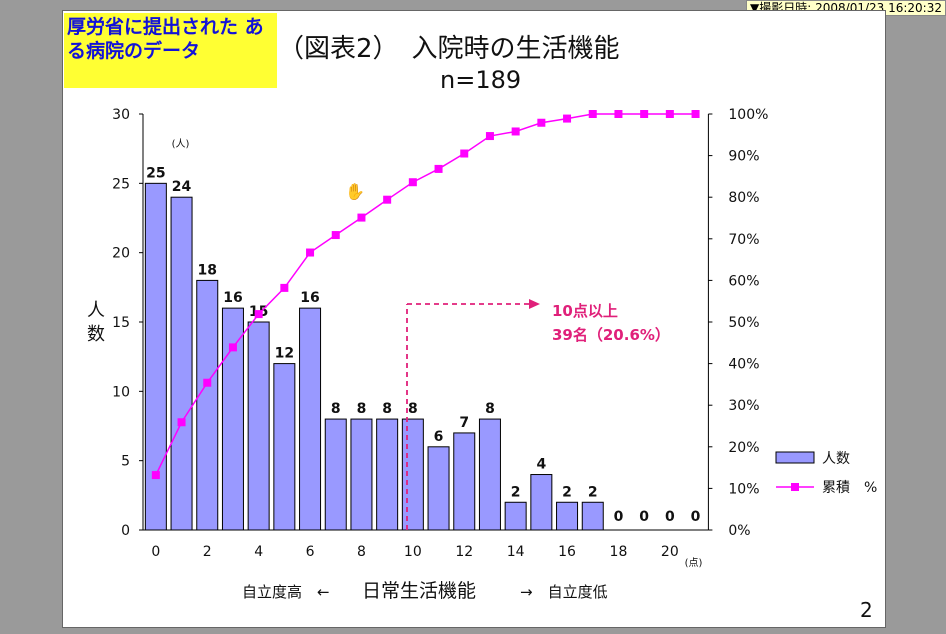 The image size is (946, 634). I want to click on y-unit-label: (人), so click(181, 144).